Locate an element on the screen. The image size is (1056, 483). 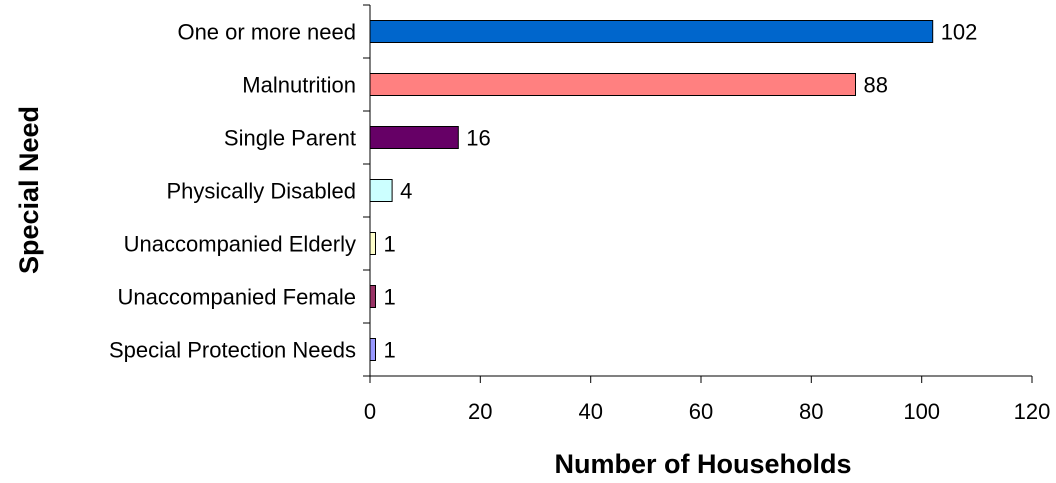
bar-unaccompanied-female is located at coordinates (372, 296).